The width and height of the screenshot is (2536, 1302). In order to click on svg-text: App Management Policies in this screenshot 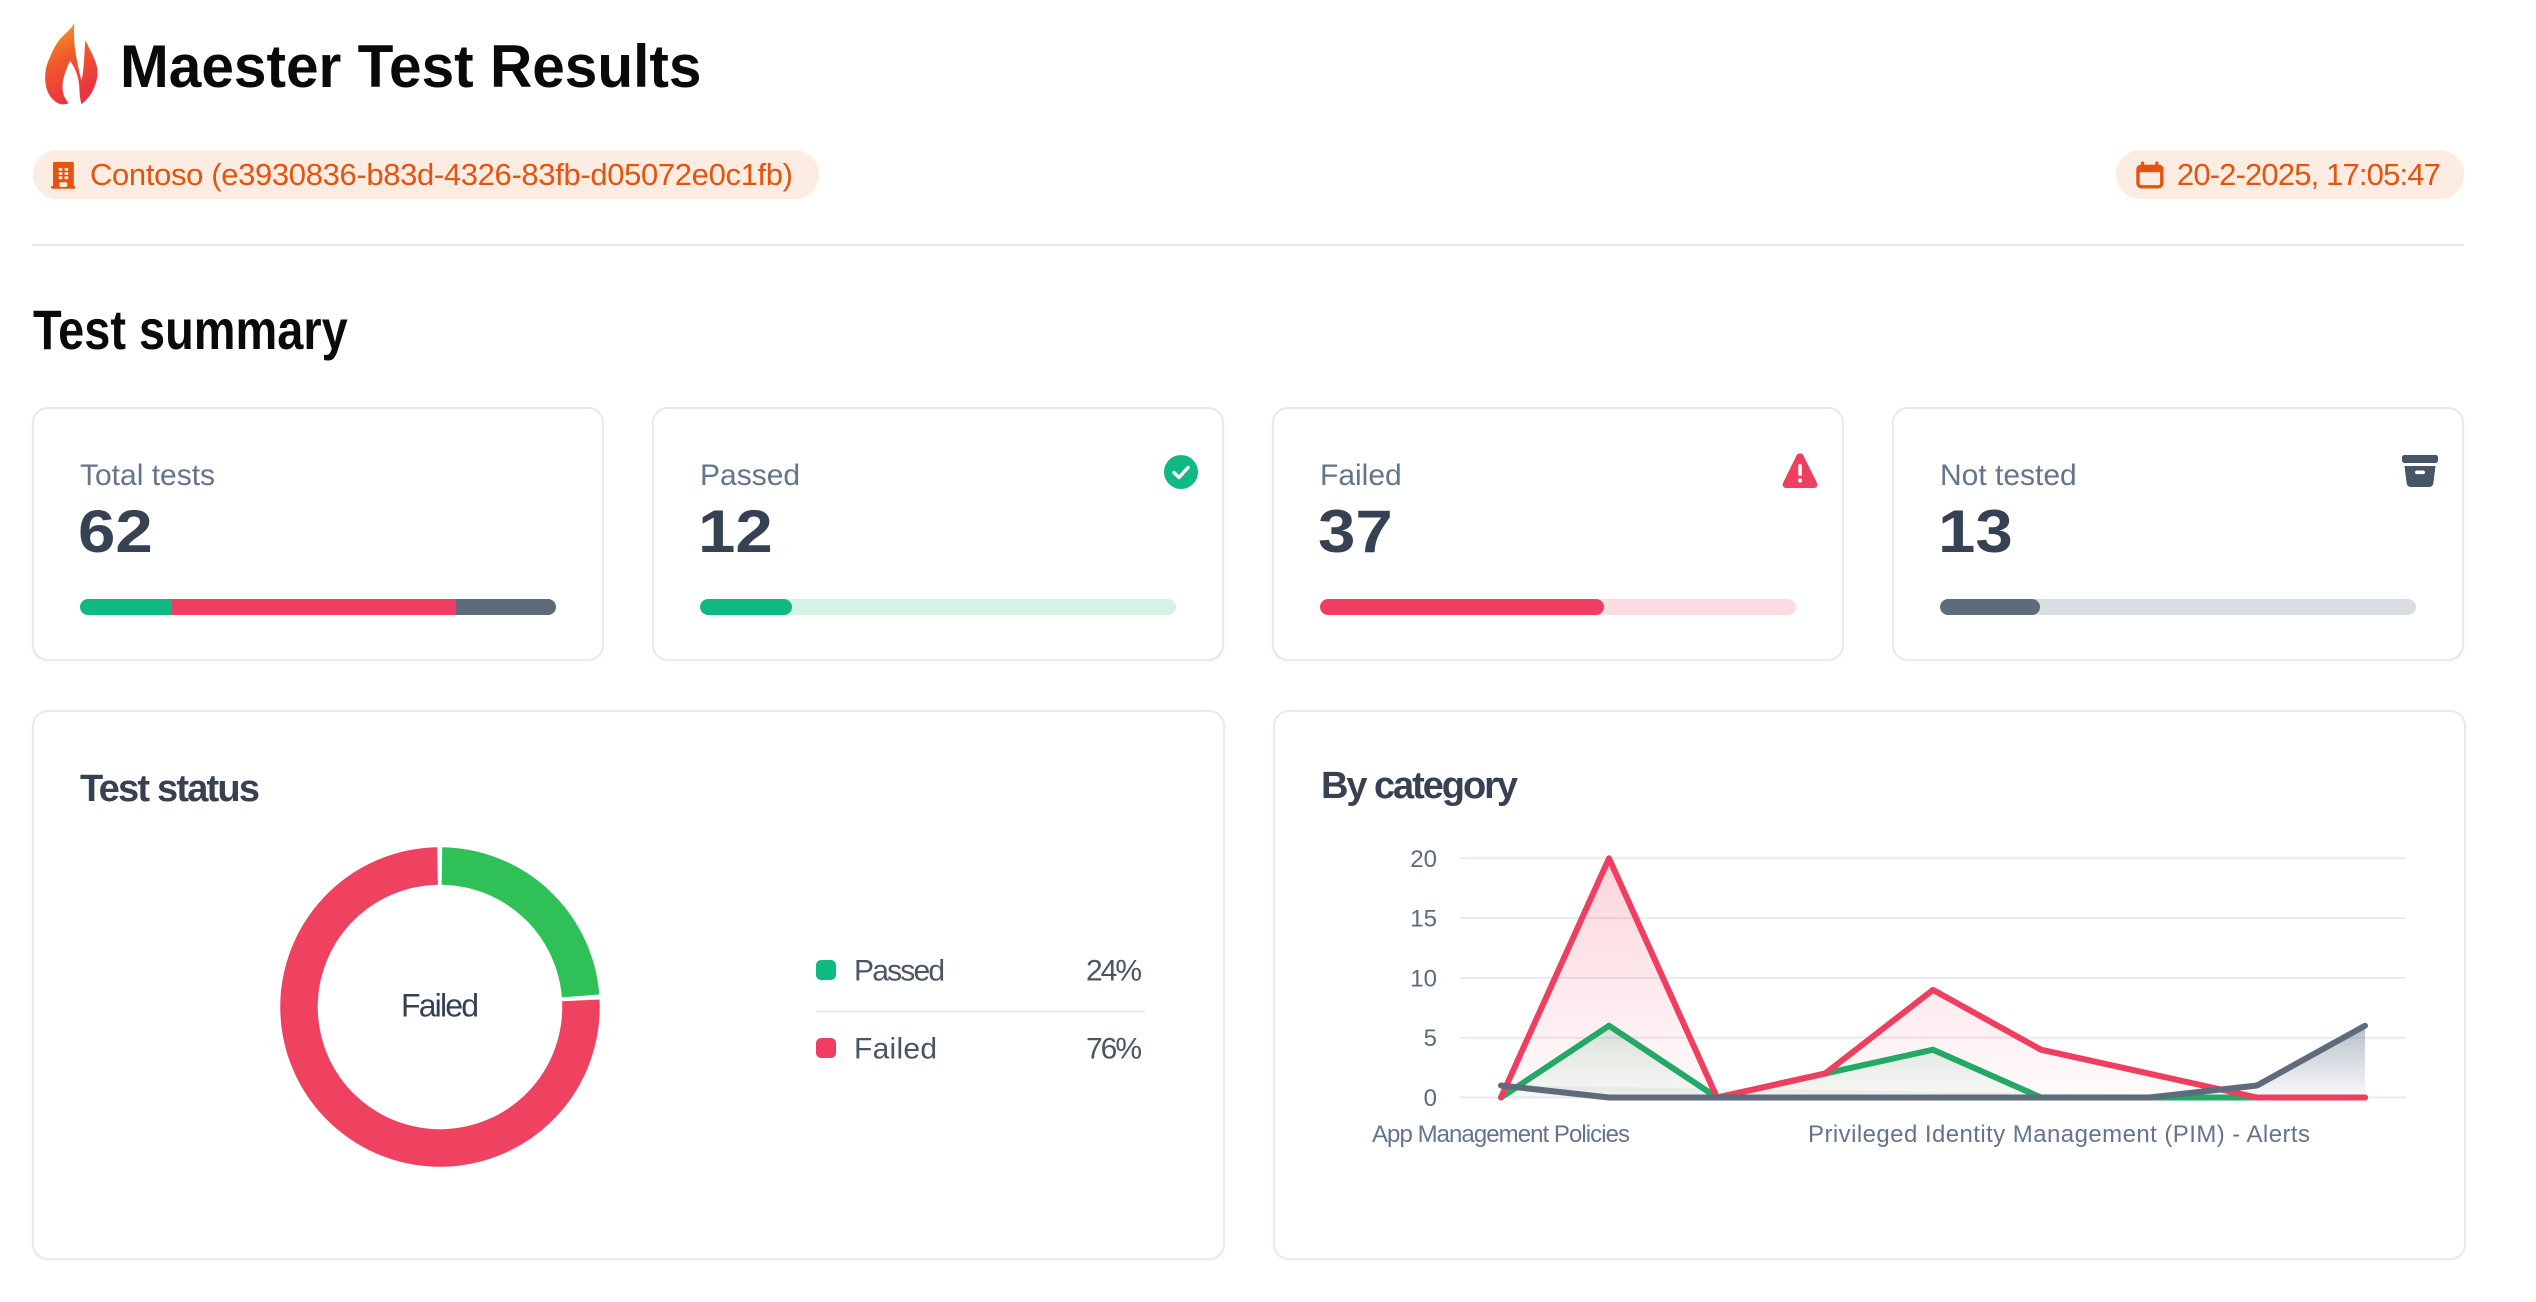, I will do `click(1501, 1134)`.